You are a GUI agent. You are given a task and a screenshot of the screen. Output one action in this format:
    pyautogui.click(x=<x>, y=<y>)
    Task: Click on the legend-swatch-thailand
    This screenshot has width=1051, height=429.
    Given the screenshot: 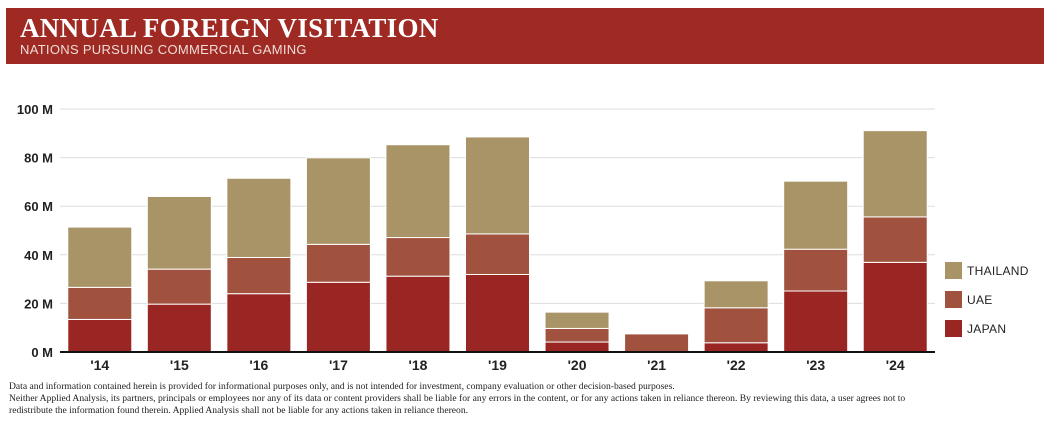 What is the action you would take?
    pyautogui.click(x=953, y=270)
    